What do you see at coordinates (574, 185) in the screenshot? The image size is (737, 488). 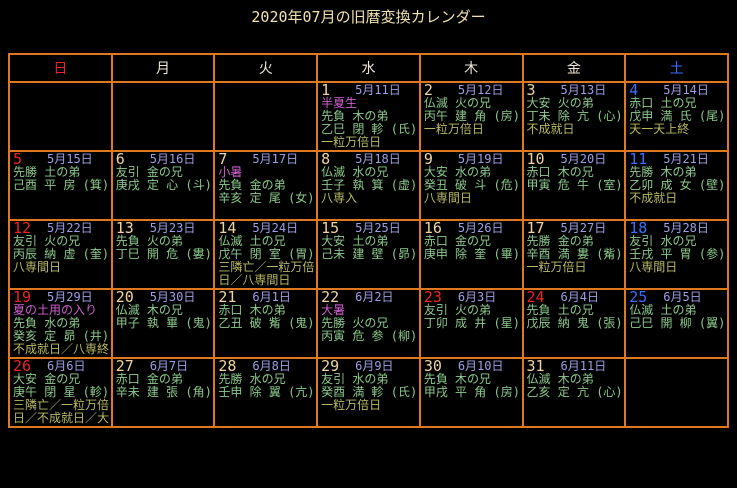 I see `day-cell-10: 10 5月20日 赤口 木の兄 甲寅 危 牛 (室)` at bounding box center [574, 185].